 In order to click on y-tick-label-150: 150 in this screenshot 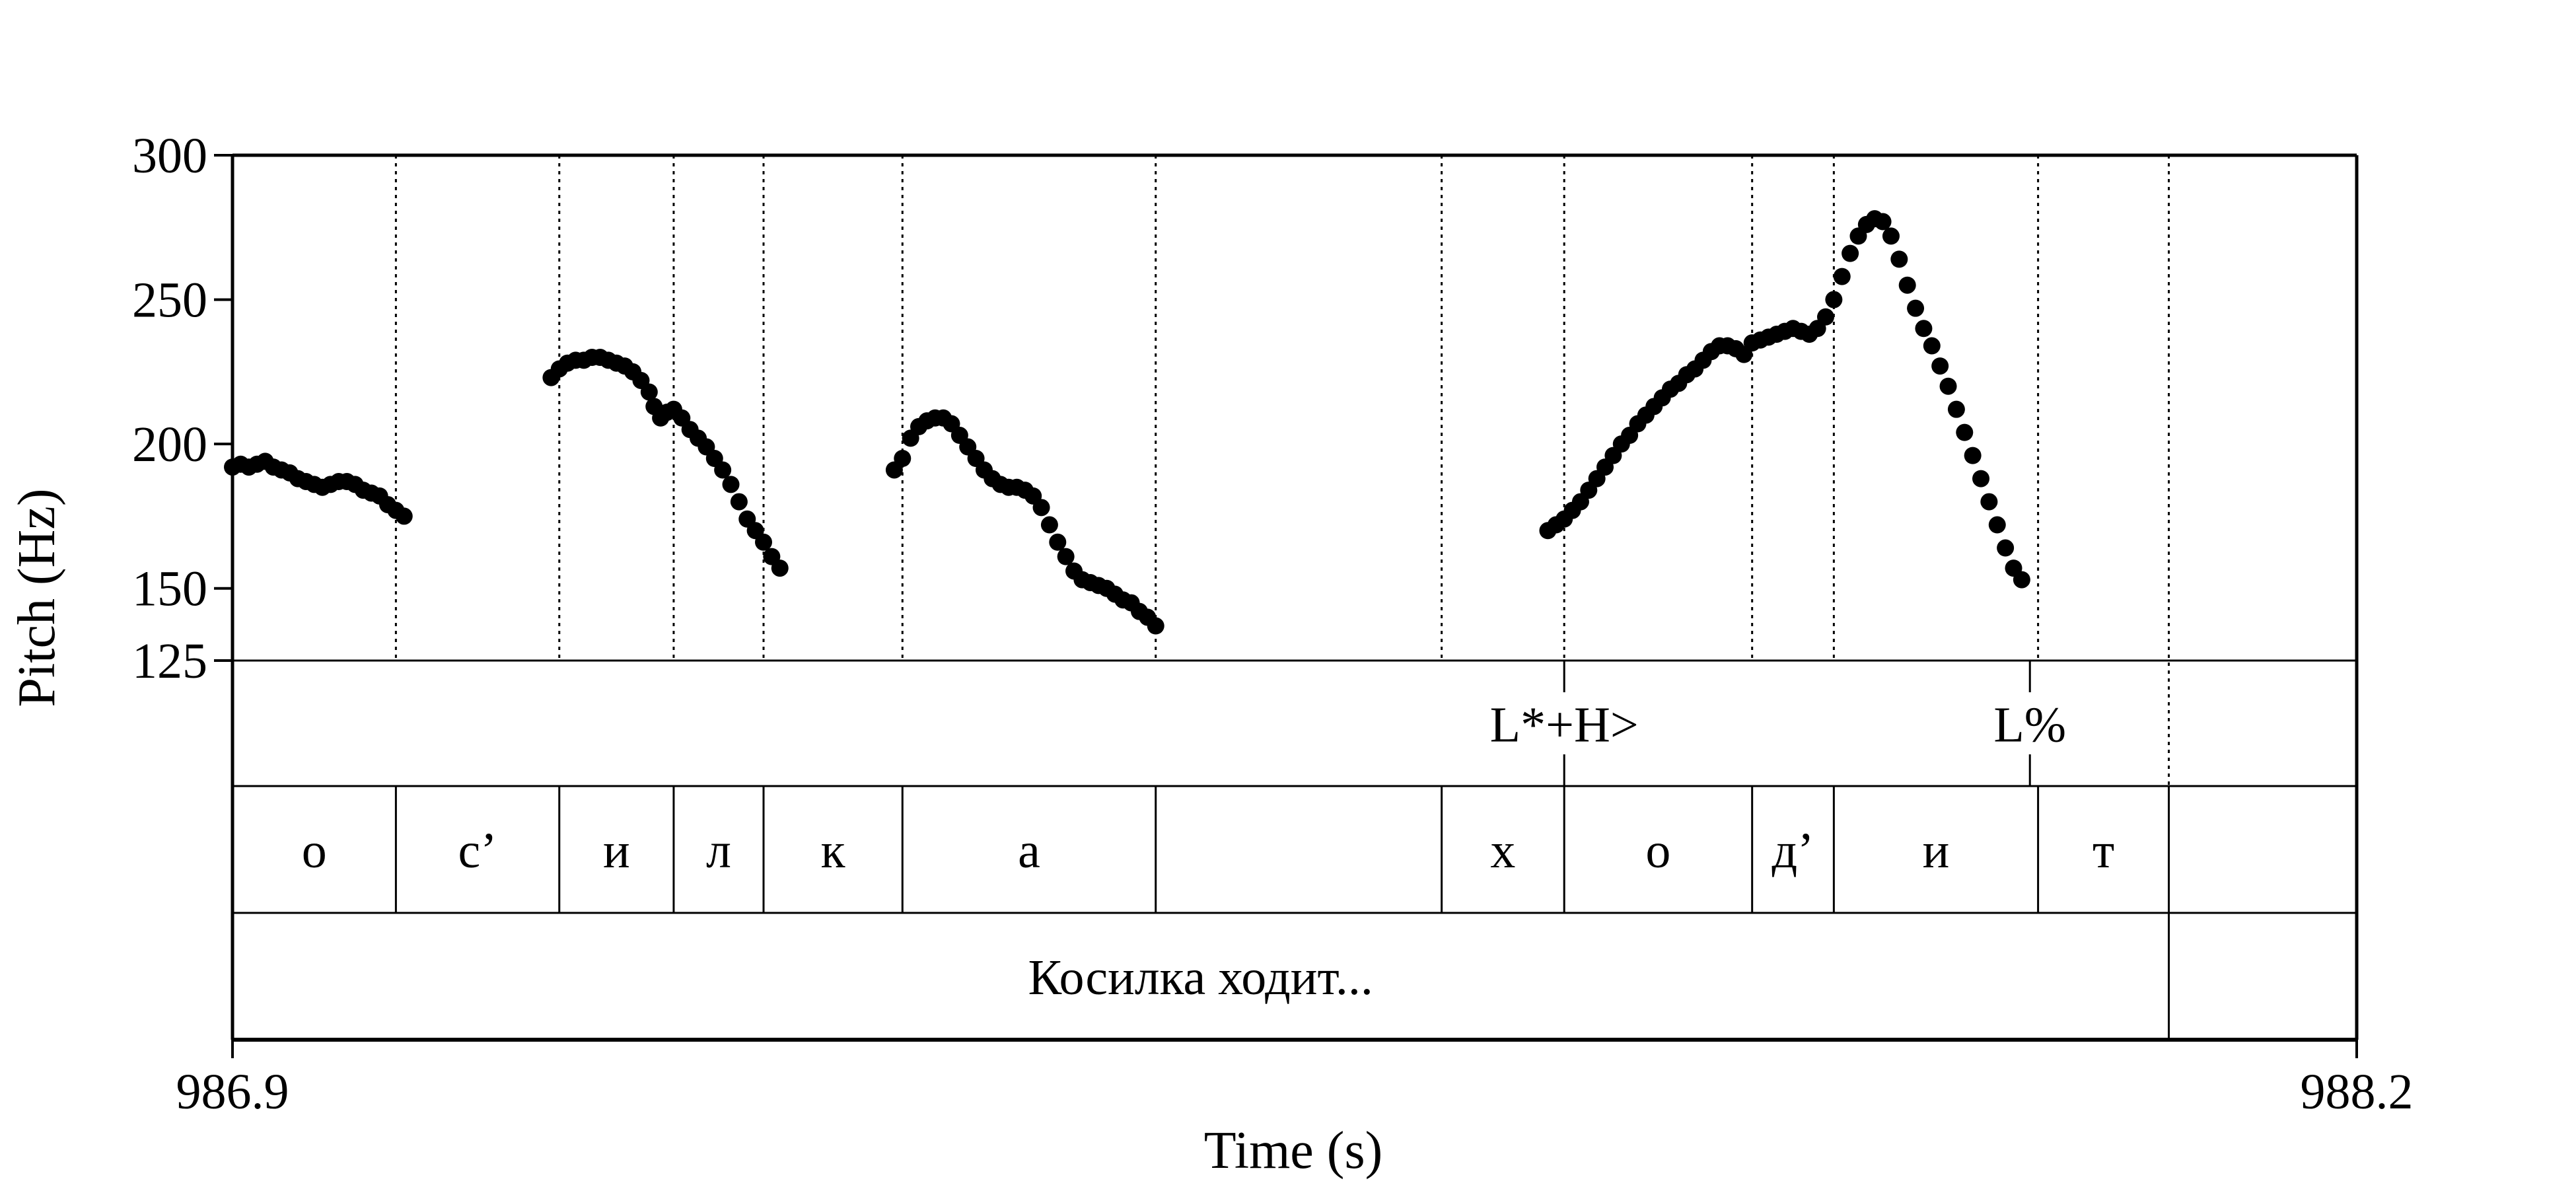, I will do `click(169, 589)`.